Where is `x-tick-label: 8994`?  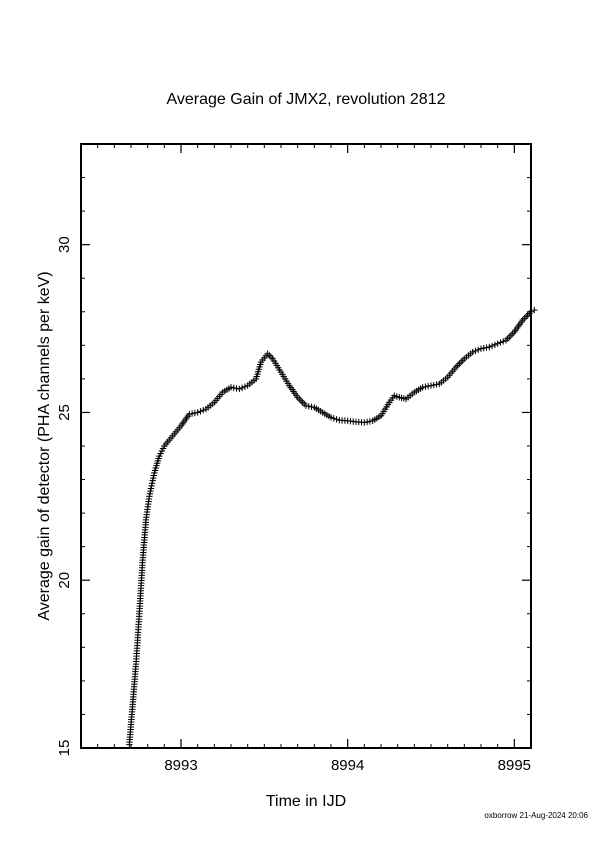
x-tick-label: 8994 is located at coordinates (347, 765).